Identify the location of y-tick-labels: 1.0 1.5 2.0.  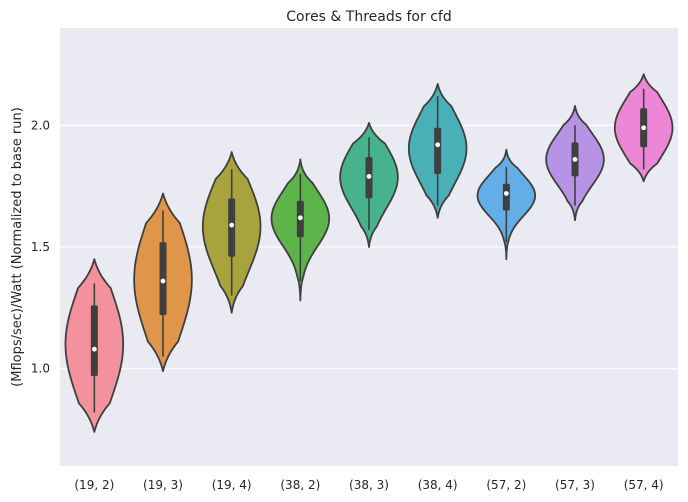
(40, 246).